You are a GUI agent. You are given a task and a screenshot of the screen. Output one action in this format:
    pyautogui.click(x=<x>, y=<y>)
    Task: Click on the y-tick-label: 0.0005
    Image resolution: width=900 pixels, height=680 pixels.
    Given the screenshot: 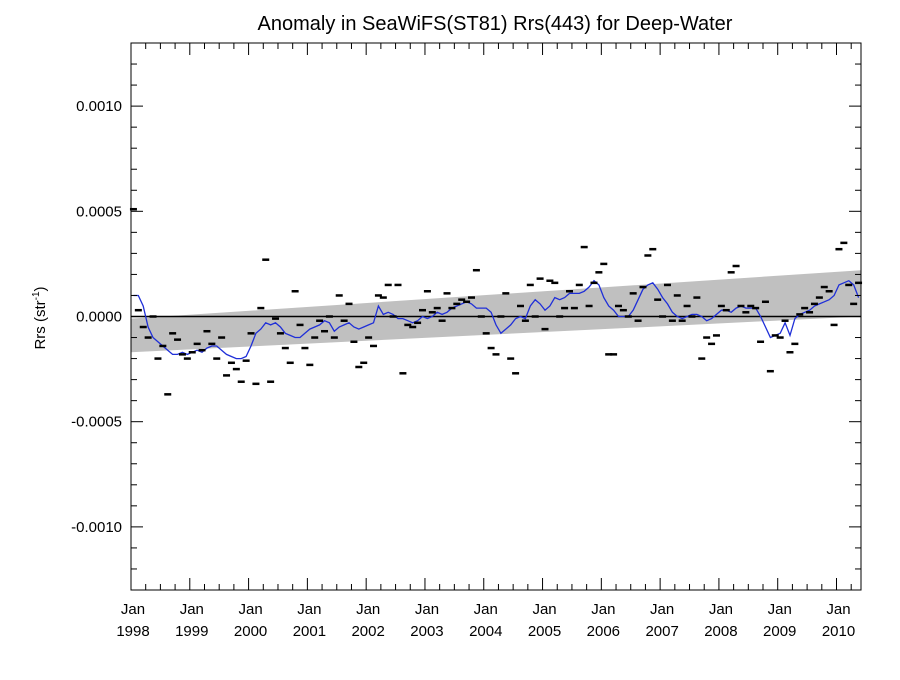 What is the action you would take?
    pyautogui.click(x=99, y=211)
    